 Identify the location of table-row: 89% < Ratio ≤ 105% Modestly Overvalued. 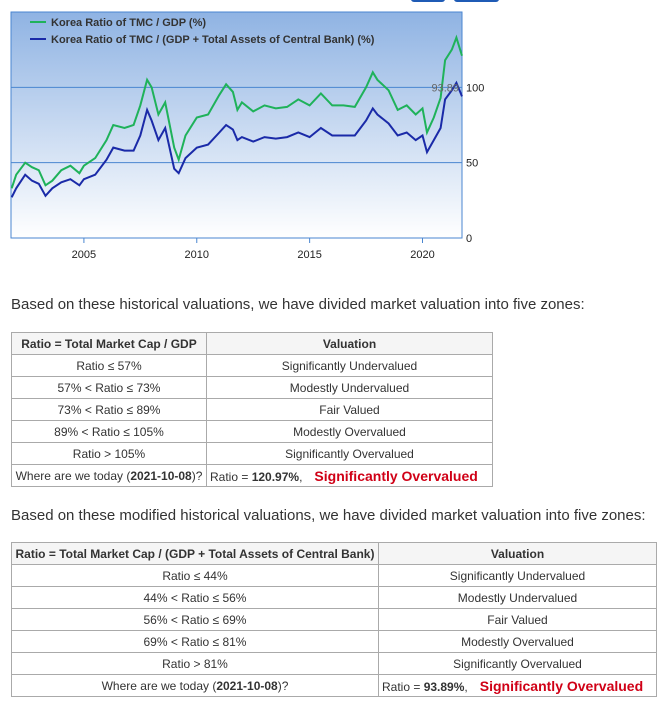
(252, 431).